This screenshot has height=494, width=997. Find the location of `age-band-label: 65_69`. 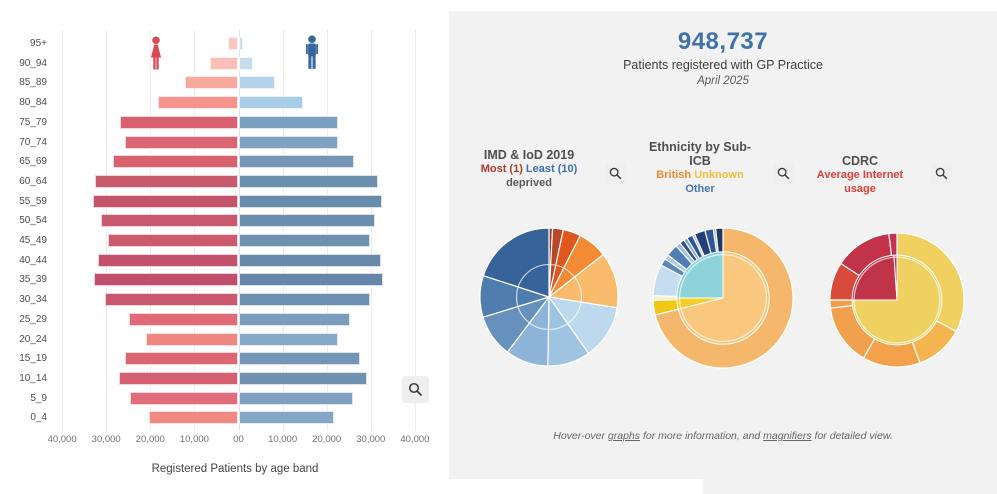

age-band-label: 65_69 is located at coordinates (33, 162).